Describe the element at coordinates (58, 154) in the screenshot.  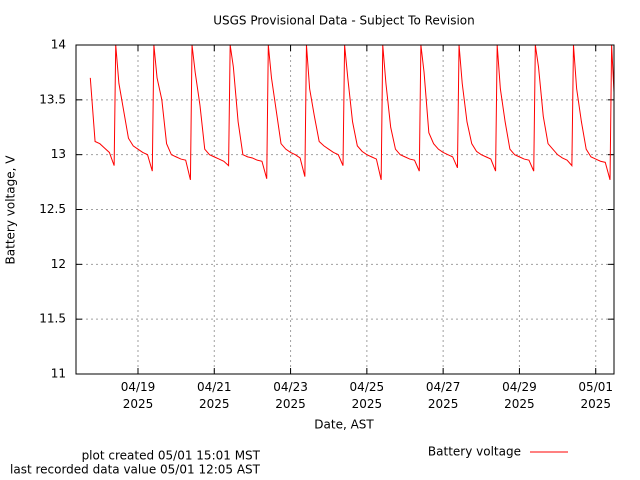
I see `y-tick-label: 13` at that location.